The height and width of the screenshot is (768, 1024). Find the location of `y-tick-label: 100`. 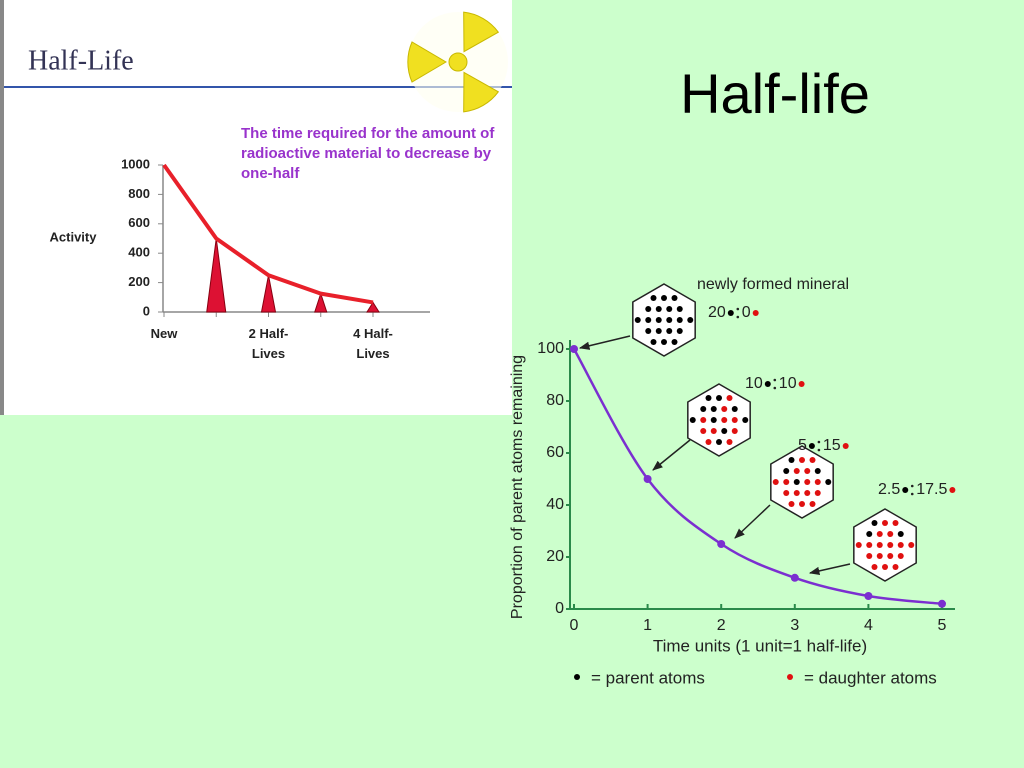

y-tick-label: 100 is located at coordinates (550, 348).